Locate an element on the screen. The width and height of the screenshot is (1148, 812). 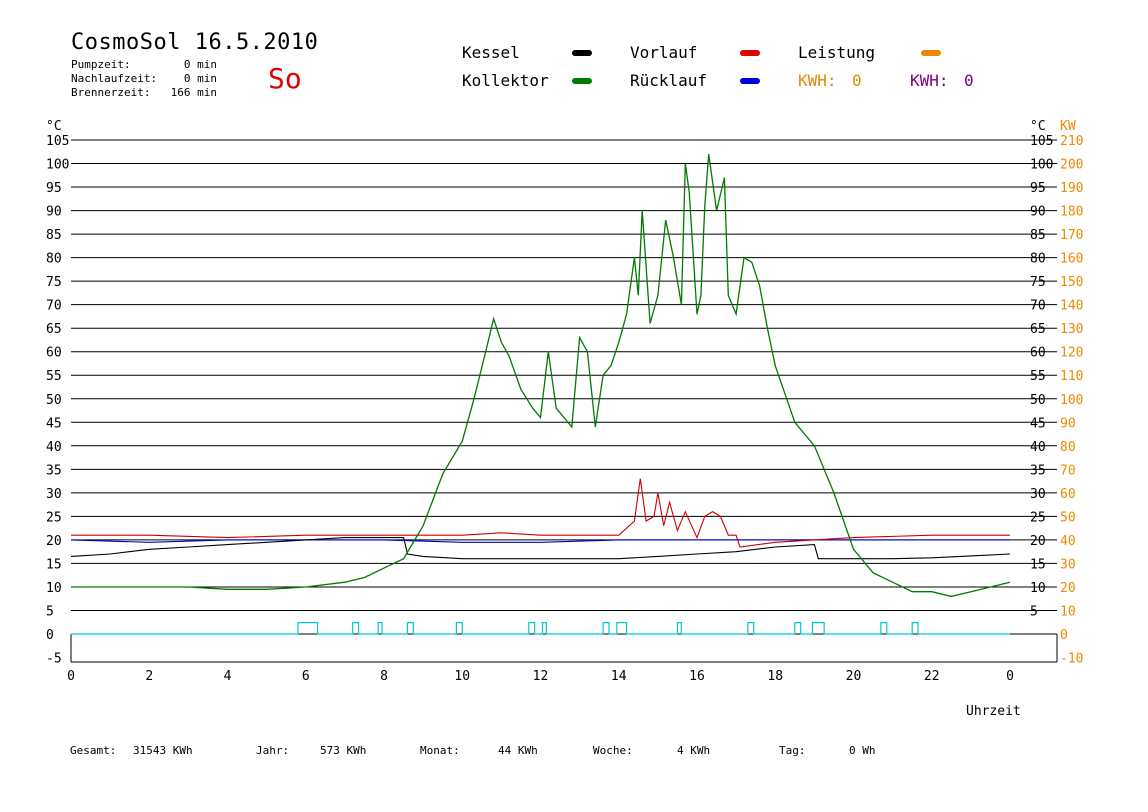
x-tick-label: 6 is located at coordinates (306, 676).